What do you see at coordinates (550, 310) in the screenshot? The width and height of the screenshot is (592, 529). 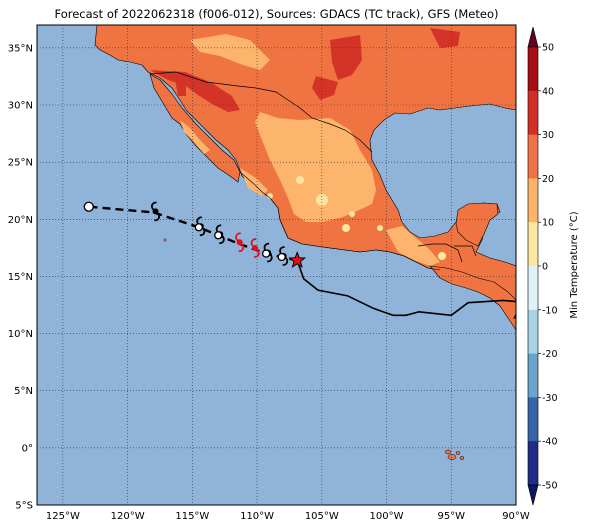 I see `colorbar-tick-label: -10` at bounding box center [550, 310].